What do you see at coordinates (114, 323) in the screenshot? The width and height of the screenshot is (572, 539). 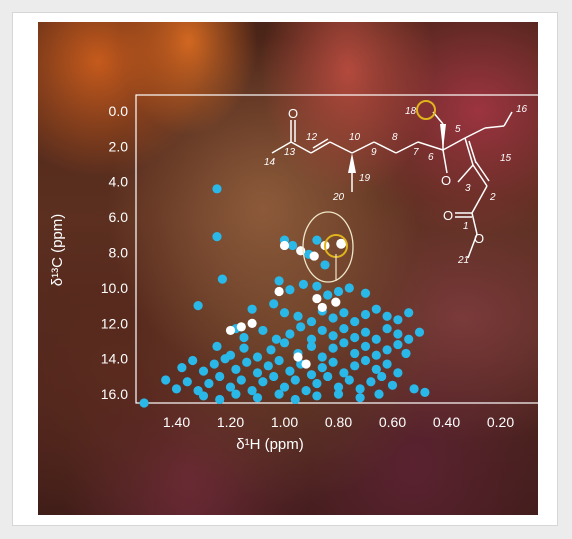 I see `y-tick-label: 12.0` at bounding box center [114, 323].